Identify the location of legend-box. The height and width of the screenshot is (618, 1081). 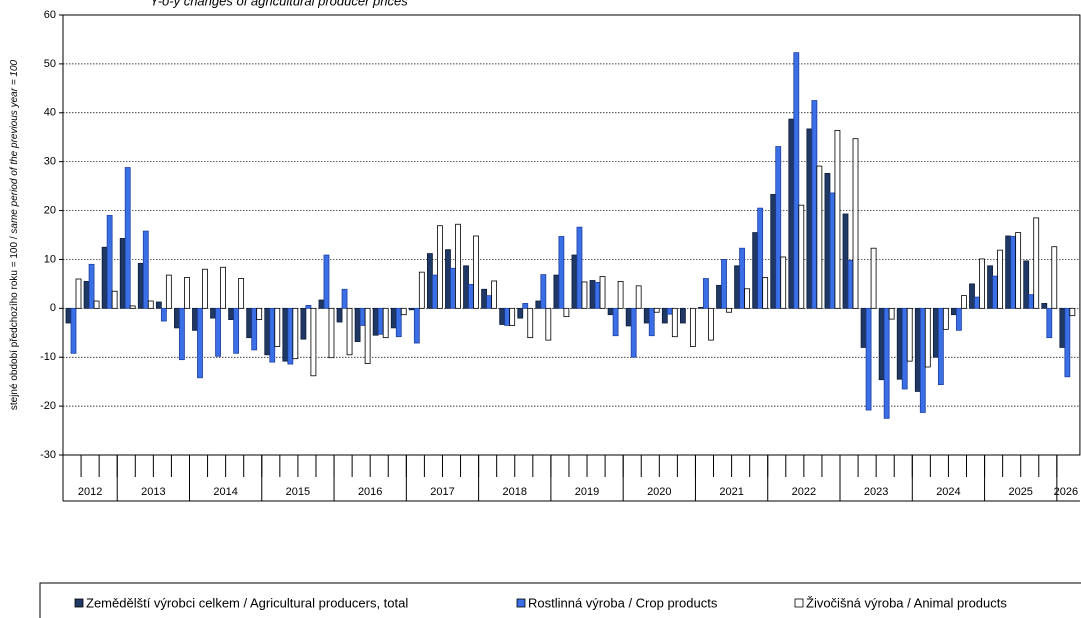
(560, 600).